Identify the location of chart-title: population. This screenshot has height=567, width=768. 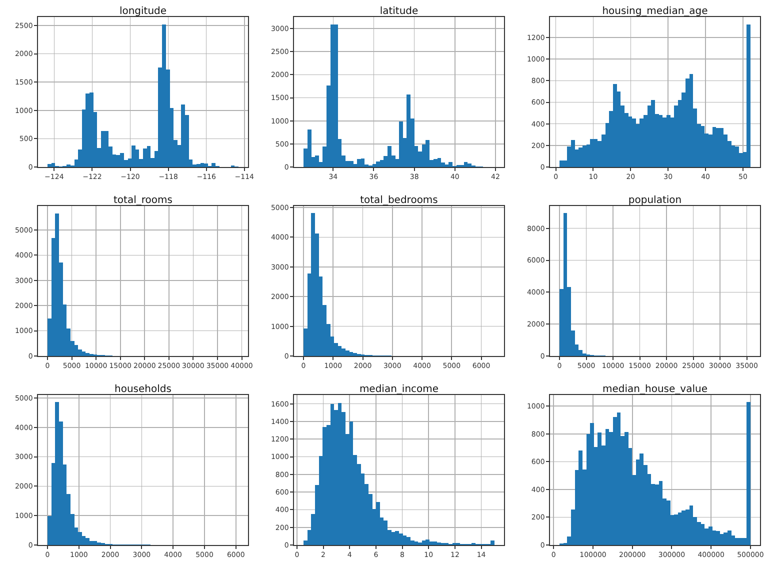
(655, 200).